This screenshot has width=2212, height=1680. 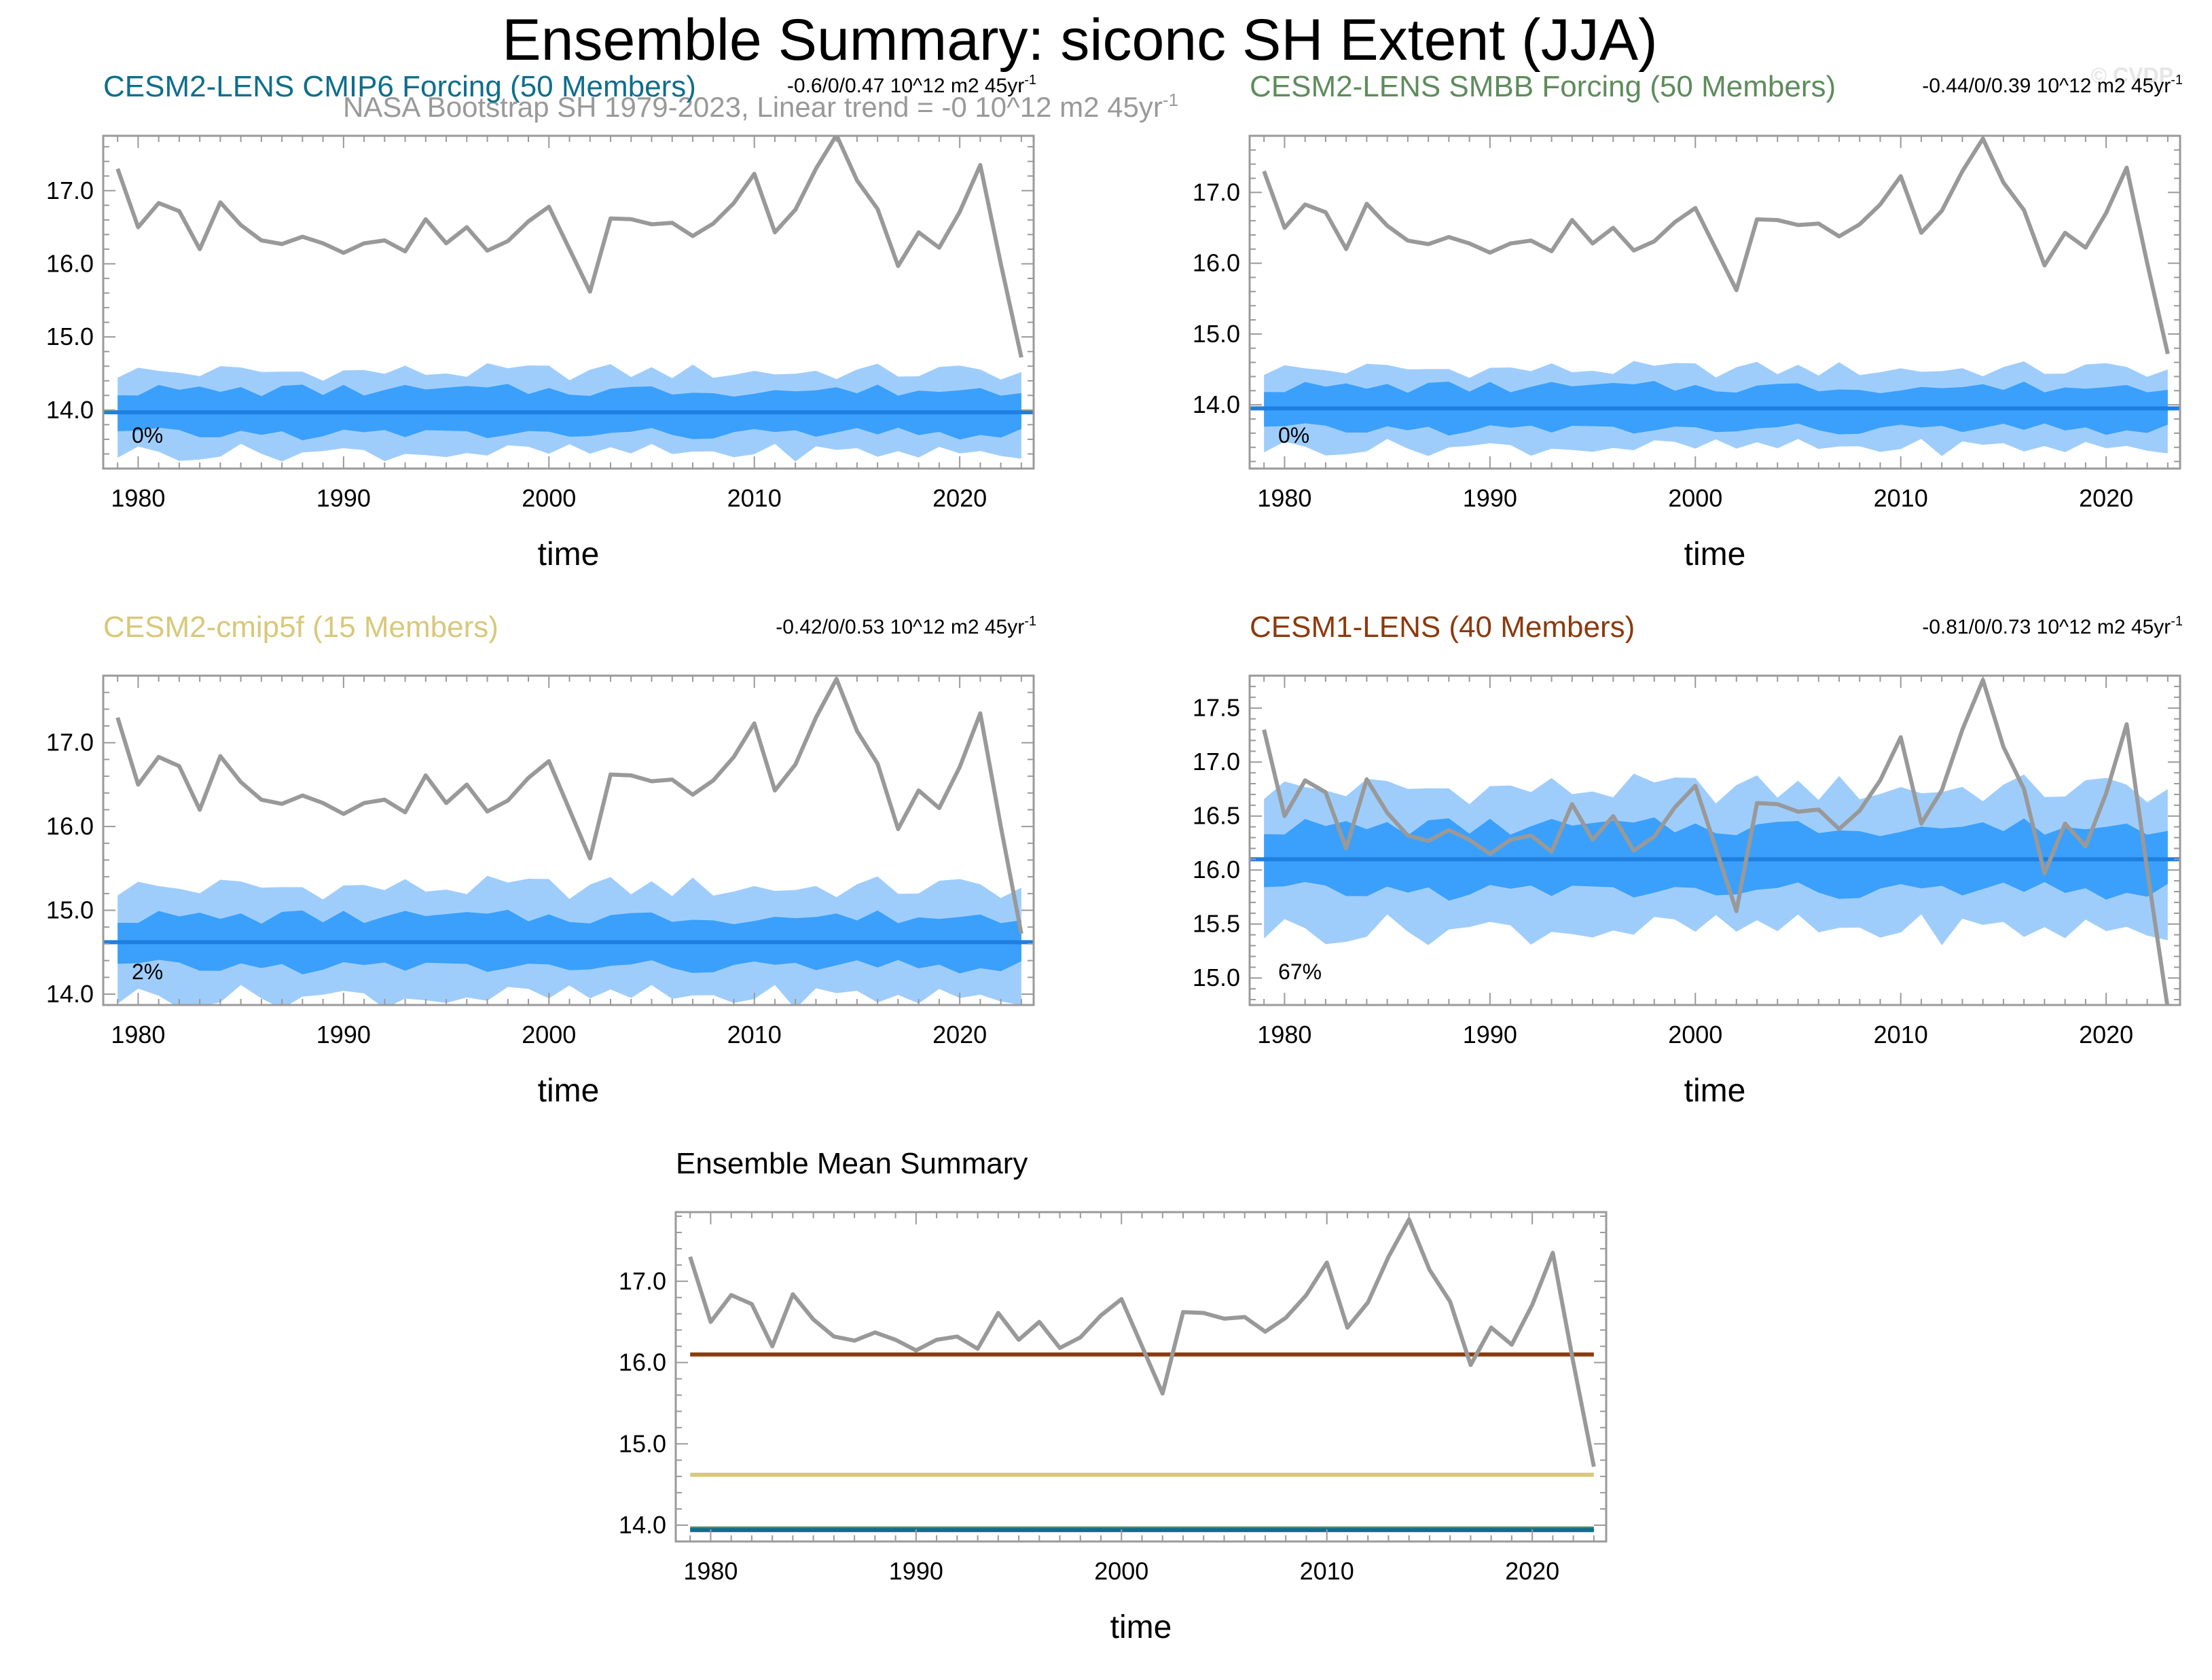 I want to click on panel-trend-range: -0.42/0/0.53 10^12 m2 45yr-1, so click(x=906, y=626).